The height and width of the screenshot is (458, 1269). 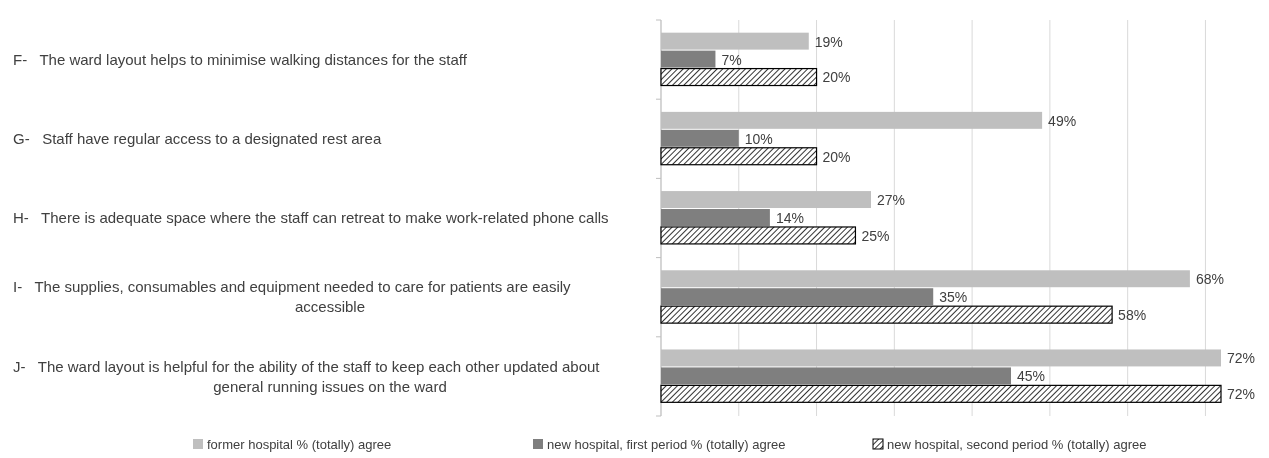 I want to click on data-label: 27%, so click(x=891, y=199).